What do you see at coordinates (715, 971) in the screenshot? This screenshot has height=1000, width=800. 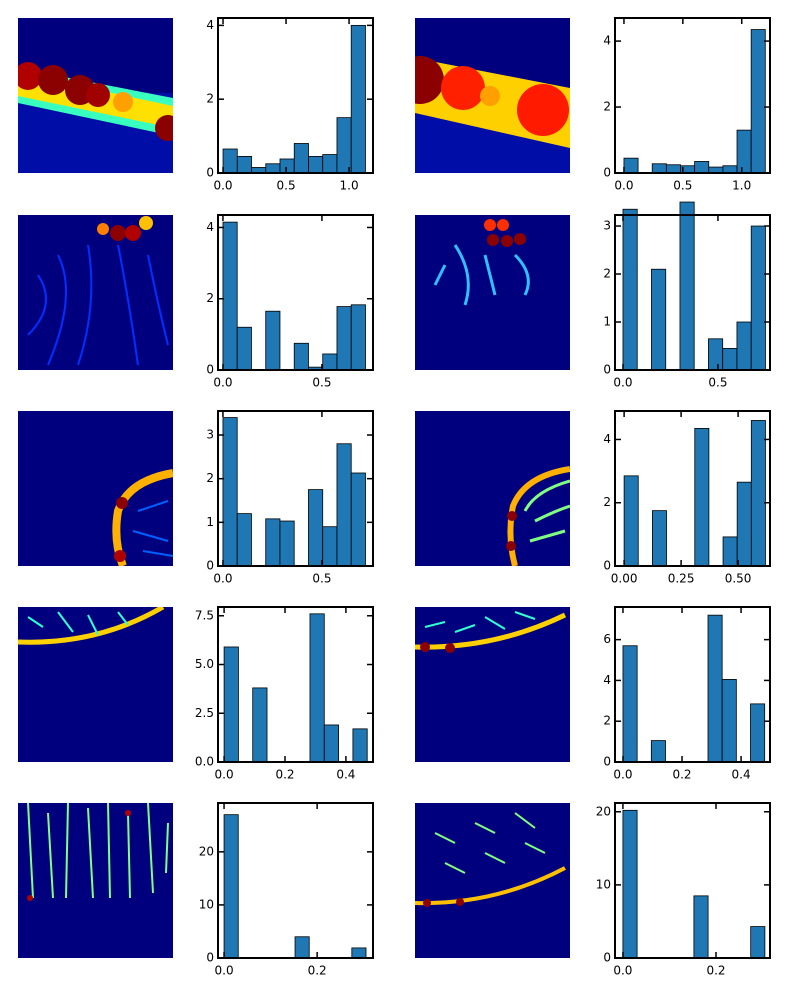 I see `x-tick-label: 0.2` at bounding box center [715, 971].